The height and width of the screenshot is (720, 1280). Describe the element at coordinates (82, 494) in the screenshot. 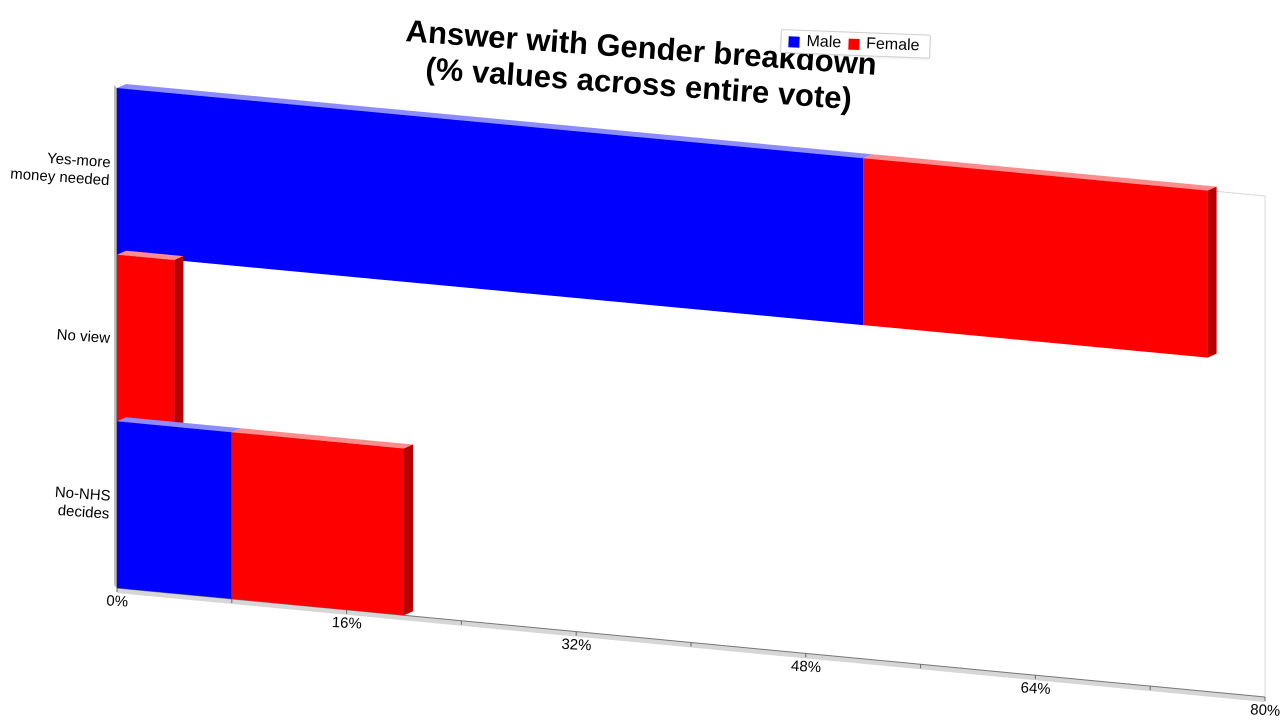

I see `category-label-line: No-NHS` at that location.